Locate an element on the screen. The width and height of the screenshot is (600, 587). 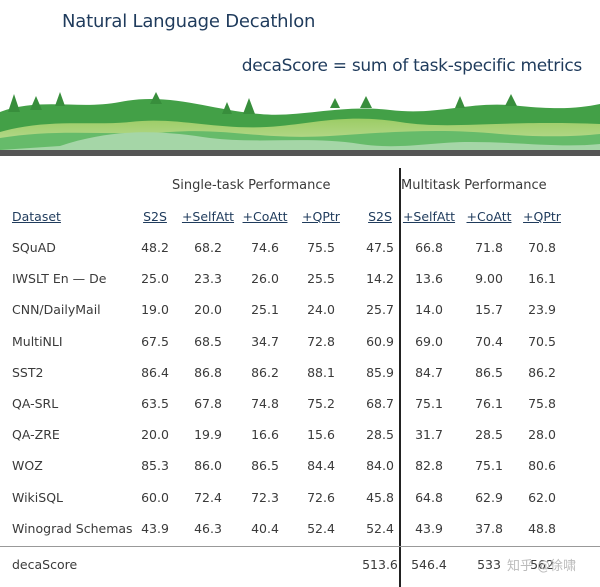
table-cell: 45.8 is located at coordinates (380, 497).